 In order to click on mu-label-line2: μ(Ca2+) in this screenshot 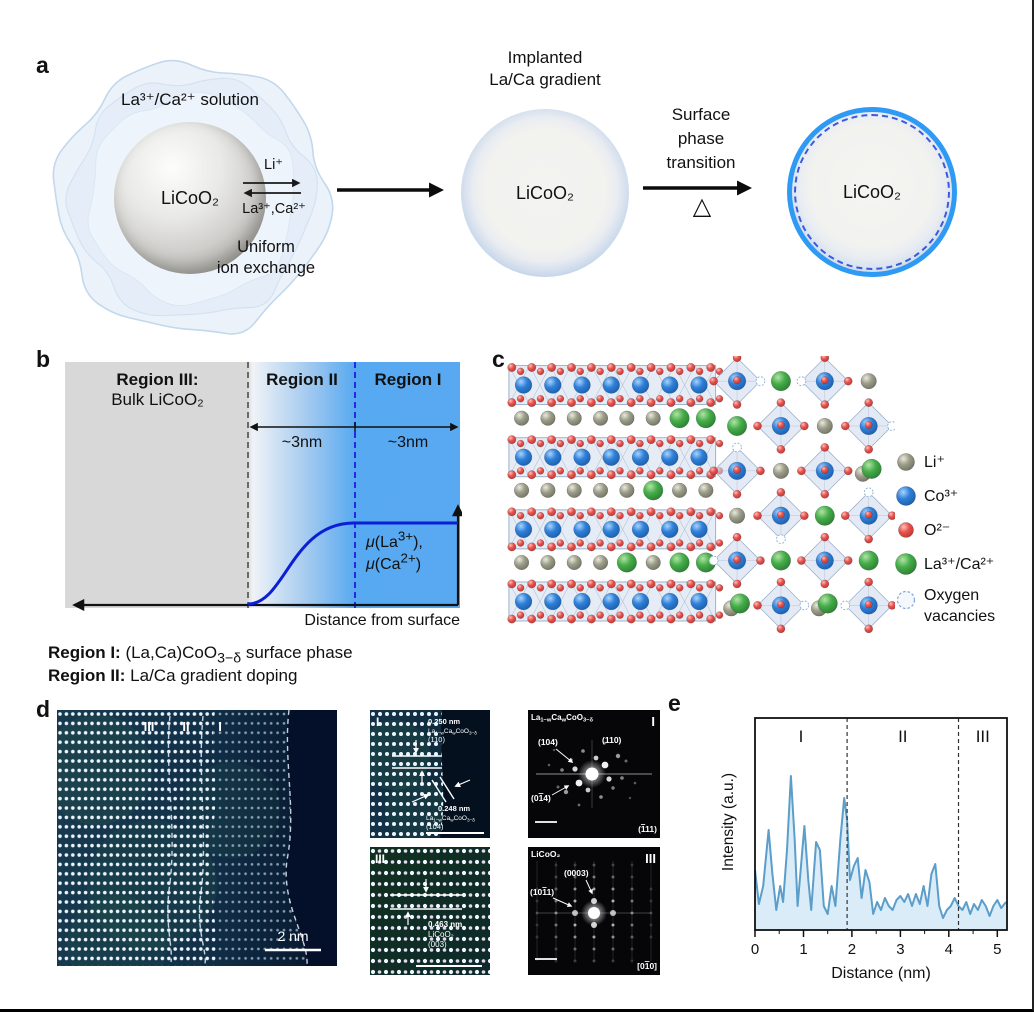, I will do `click(394, 561)`.